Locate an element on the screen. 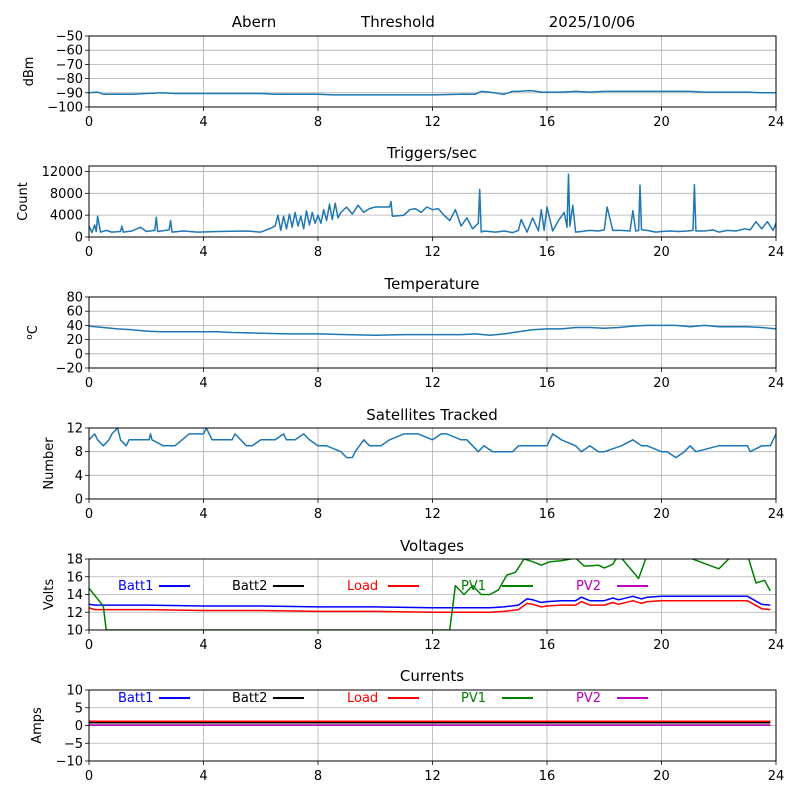 Image resolution: width=800 pixels, height=800 pixels. y-tick-label: 40 is located at coordinates (74, 326).